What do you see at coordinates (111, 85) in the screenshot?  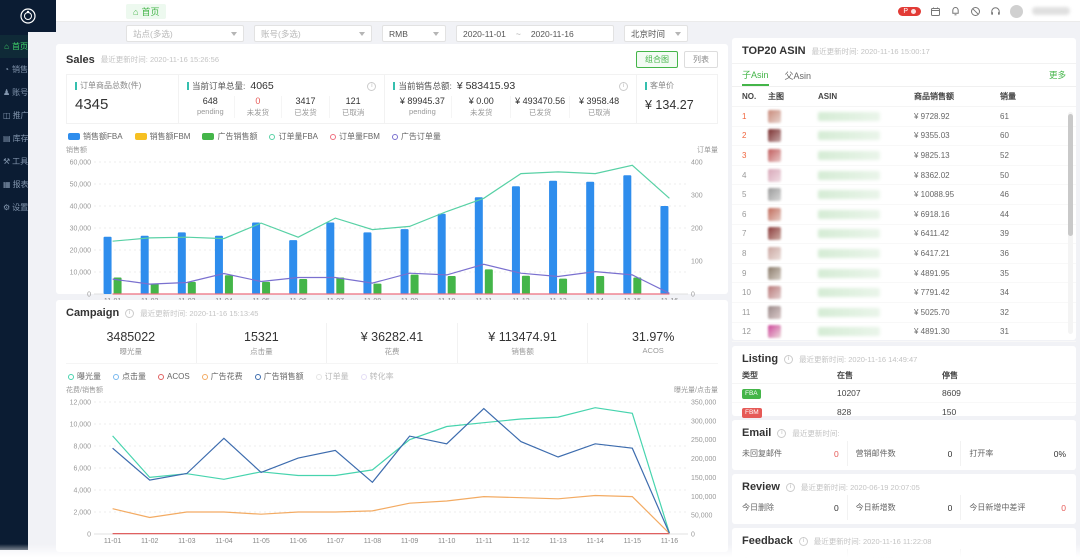 I see `order-items-label: 订单商品总数(件)` at bounding box center [111, 85].